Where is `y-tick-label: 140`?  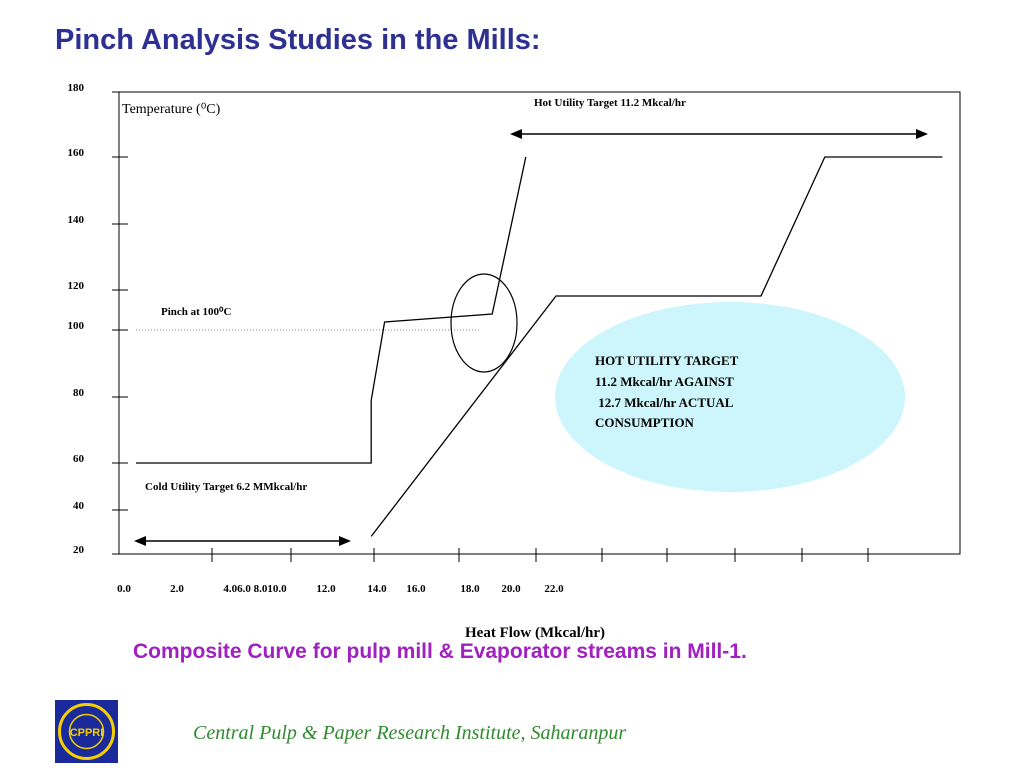 y-tick-label: 140 is located at coordinates (76, 220).